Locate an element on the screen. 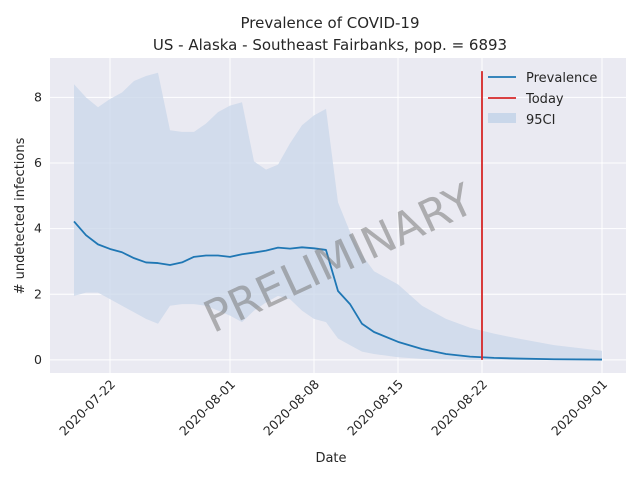  x-axis-label: Date is located at coordinates (330, 458).